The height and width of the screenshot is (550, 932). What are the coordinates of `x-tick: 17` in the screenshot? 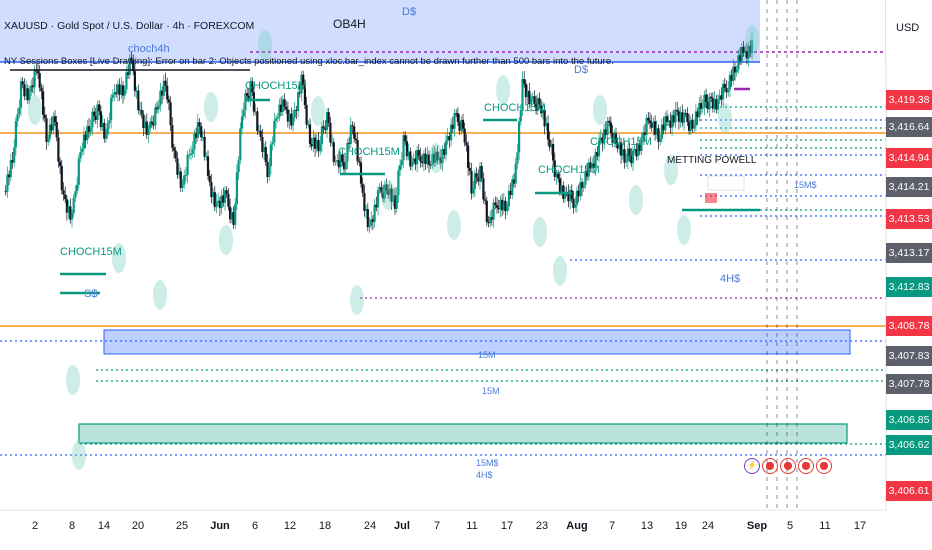 It's located at (507, 526).